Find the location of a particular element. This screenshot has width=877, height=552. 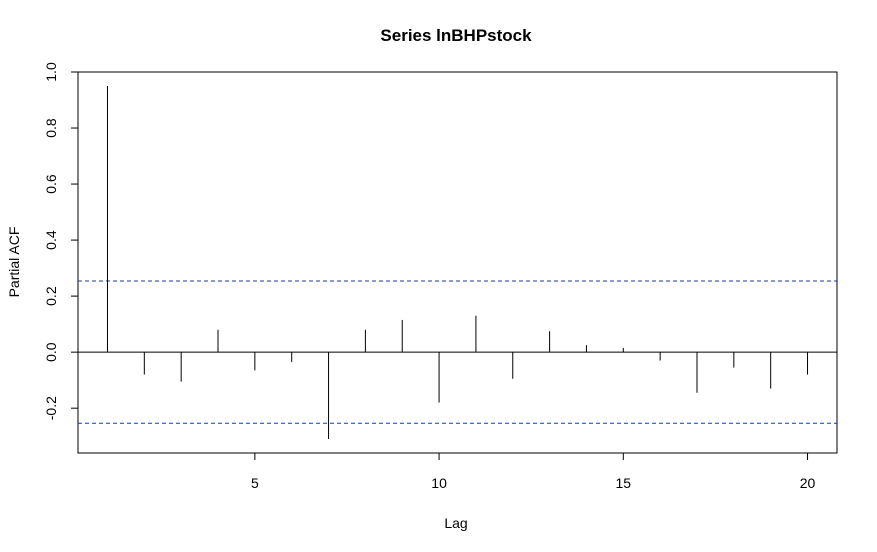

y-axis-label: Partial ACF is located at coordinates (14, 262).